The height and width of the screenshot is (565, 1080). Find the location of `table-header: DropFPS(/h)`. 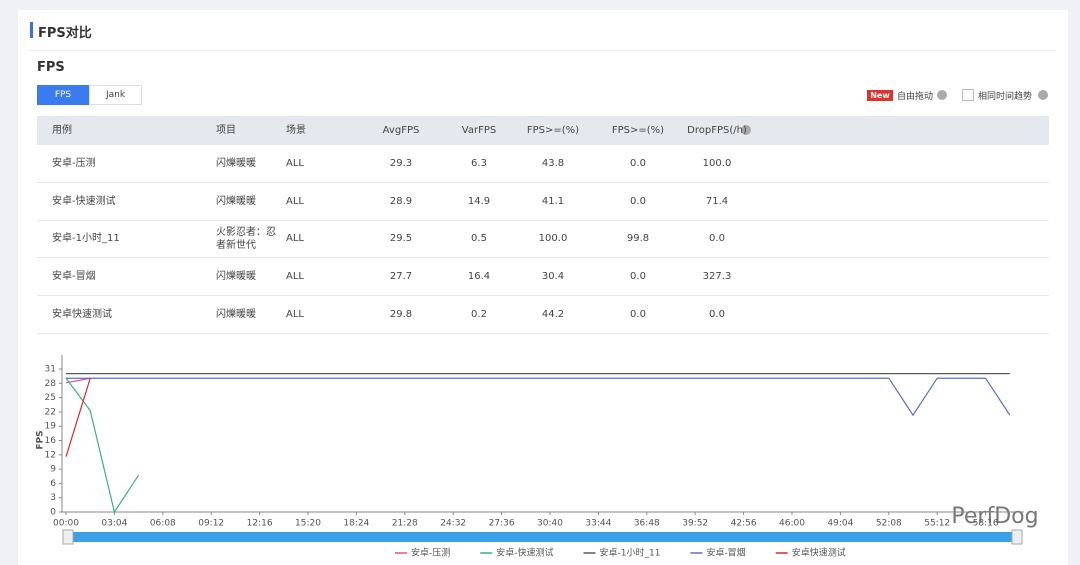

table-header: DropFPS(/h) is located at coordinates (717, 130).